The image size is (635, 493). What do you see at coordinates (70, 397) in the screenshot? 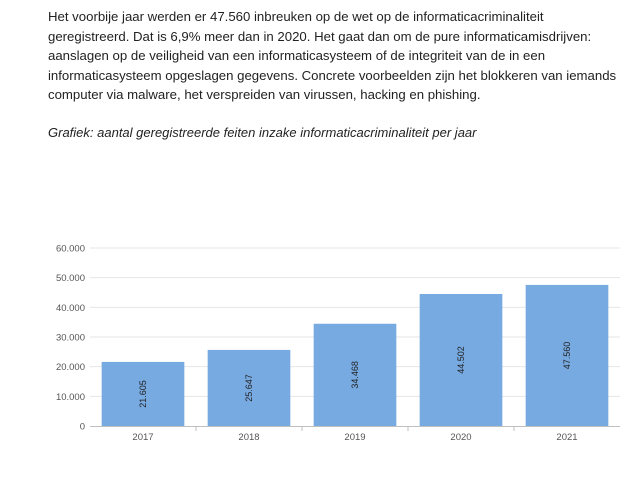
I see `y-tick-label: 10.000` at bounding box center [70, 397].